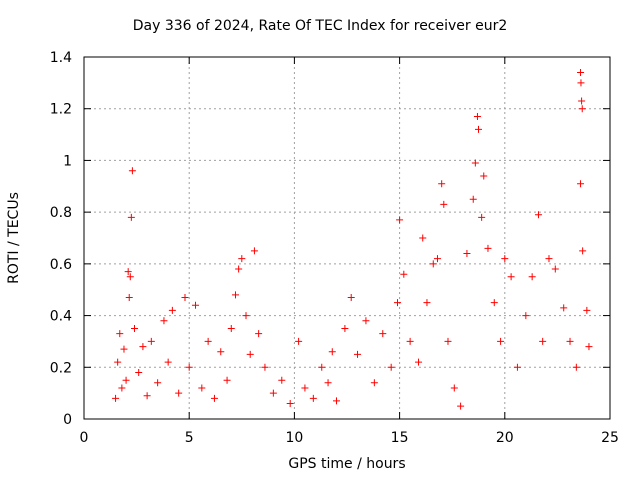 This screenshot has height=480, width=640. What do you see at coordinates (61, 317) in the screenshot?
I see `y-tick-label: 0.4` at bounding box center [61, 317].